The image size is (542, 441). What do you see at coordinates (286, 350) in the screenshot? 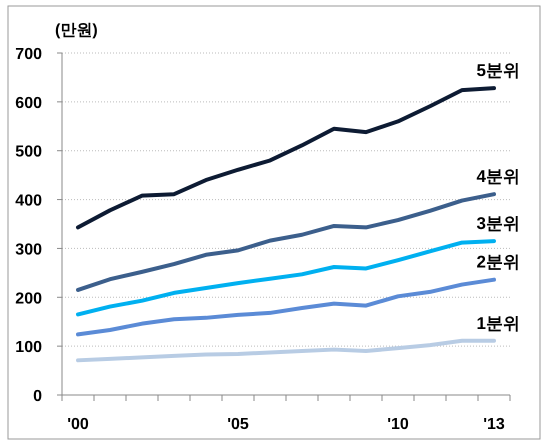
I see `line-series` at bounding box center [286, 350].